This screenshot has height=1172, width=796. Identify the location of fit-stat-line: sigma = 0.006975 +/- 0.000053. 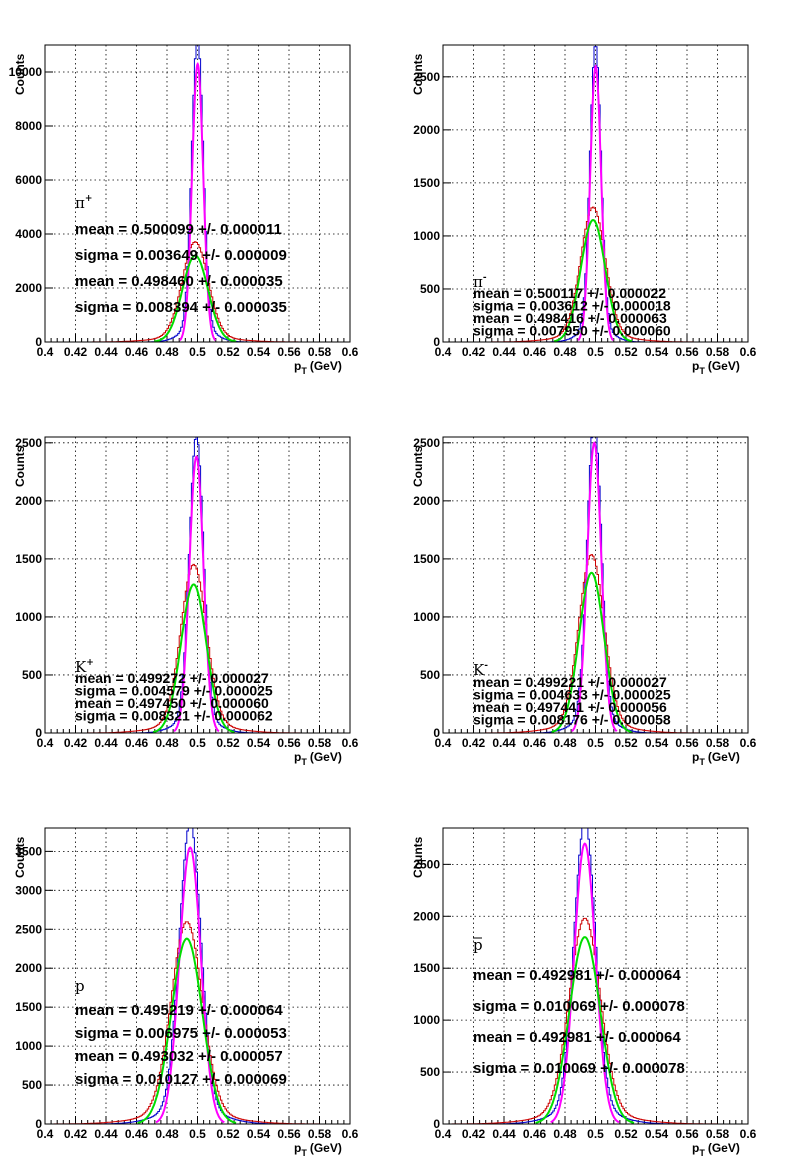
(181, 1033).